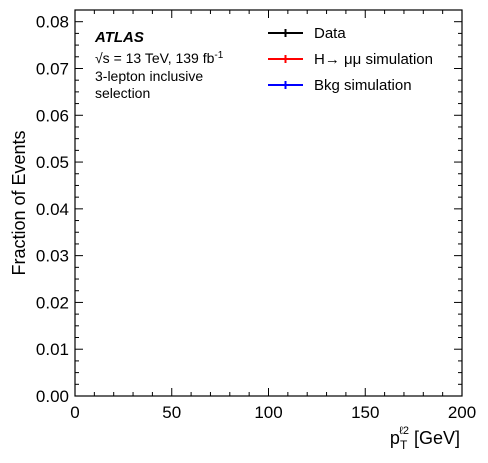  Describe the element at coordinates (365, 412) in the screenshot. I see `x-tick-label: 150` at that location.